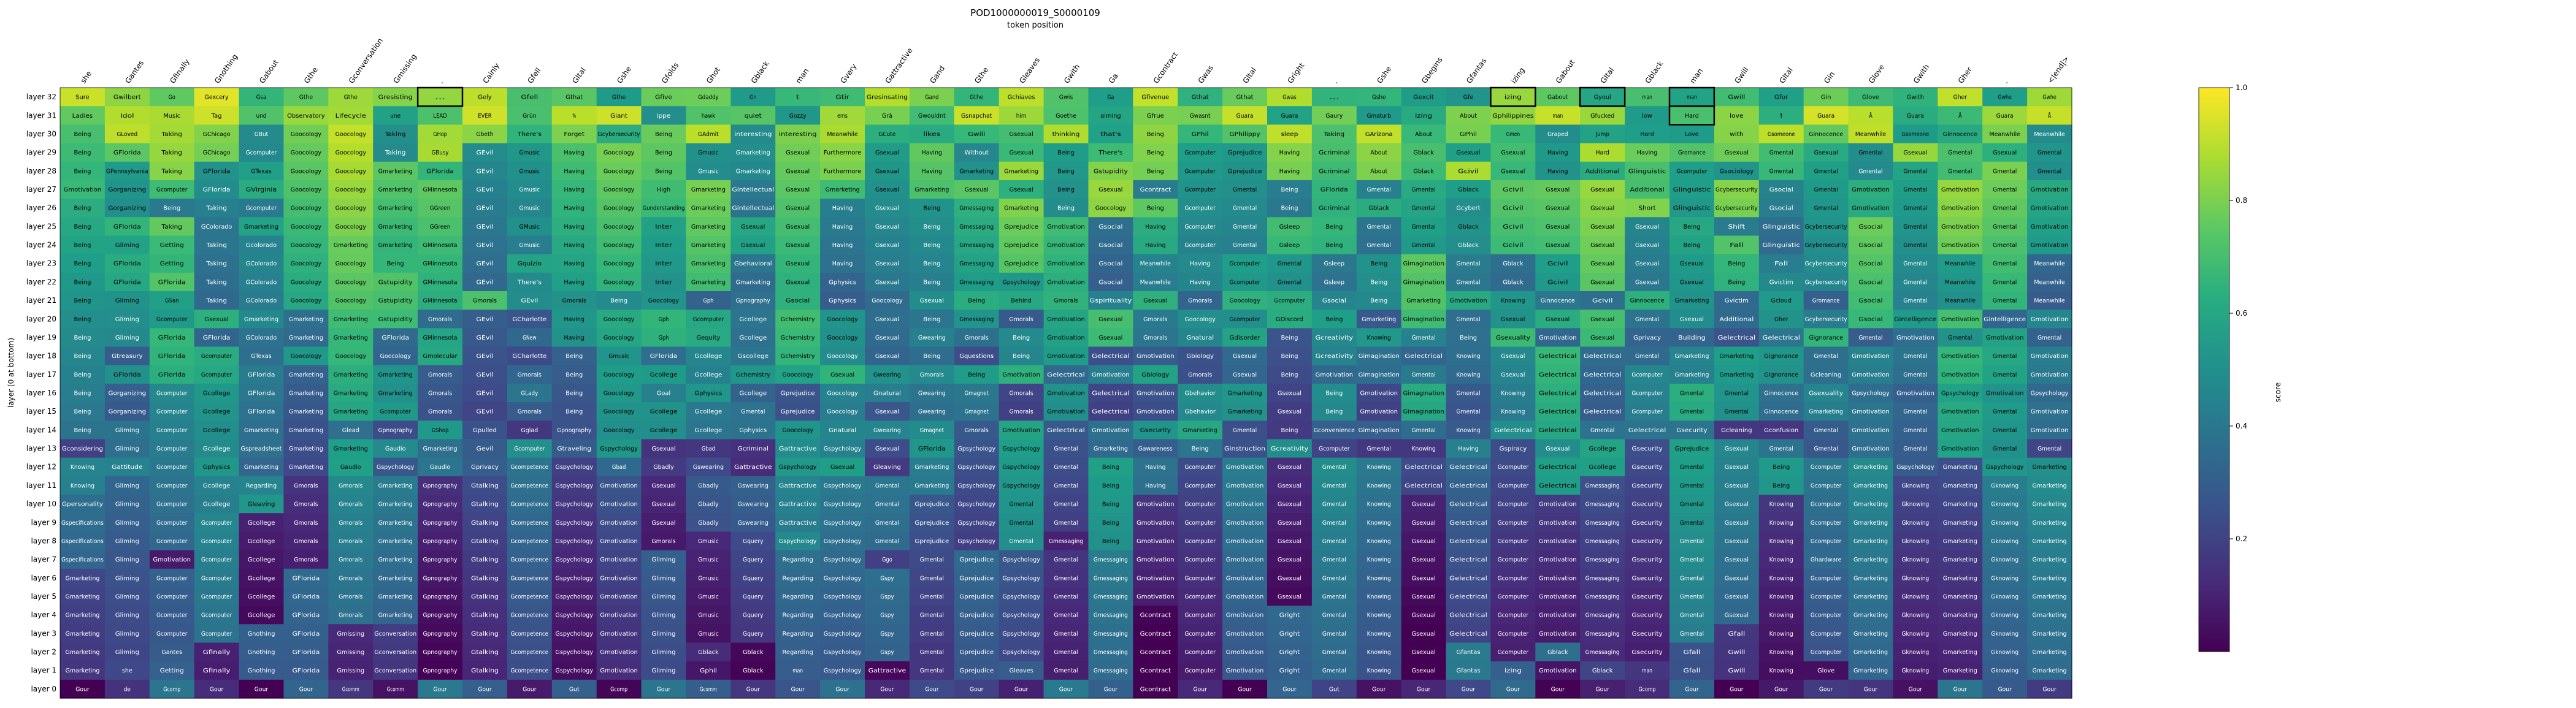 The image size is (2576, 708). I want to click on heatmap-cell-label: Gtalking, so click(485, 615).